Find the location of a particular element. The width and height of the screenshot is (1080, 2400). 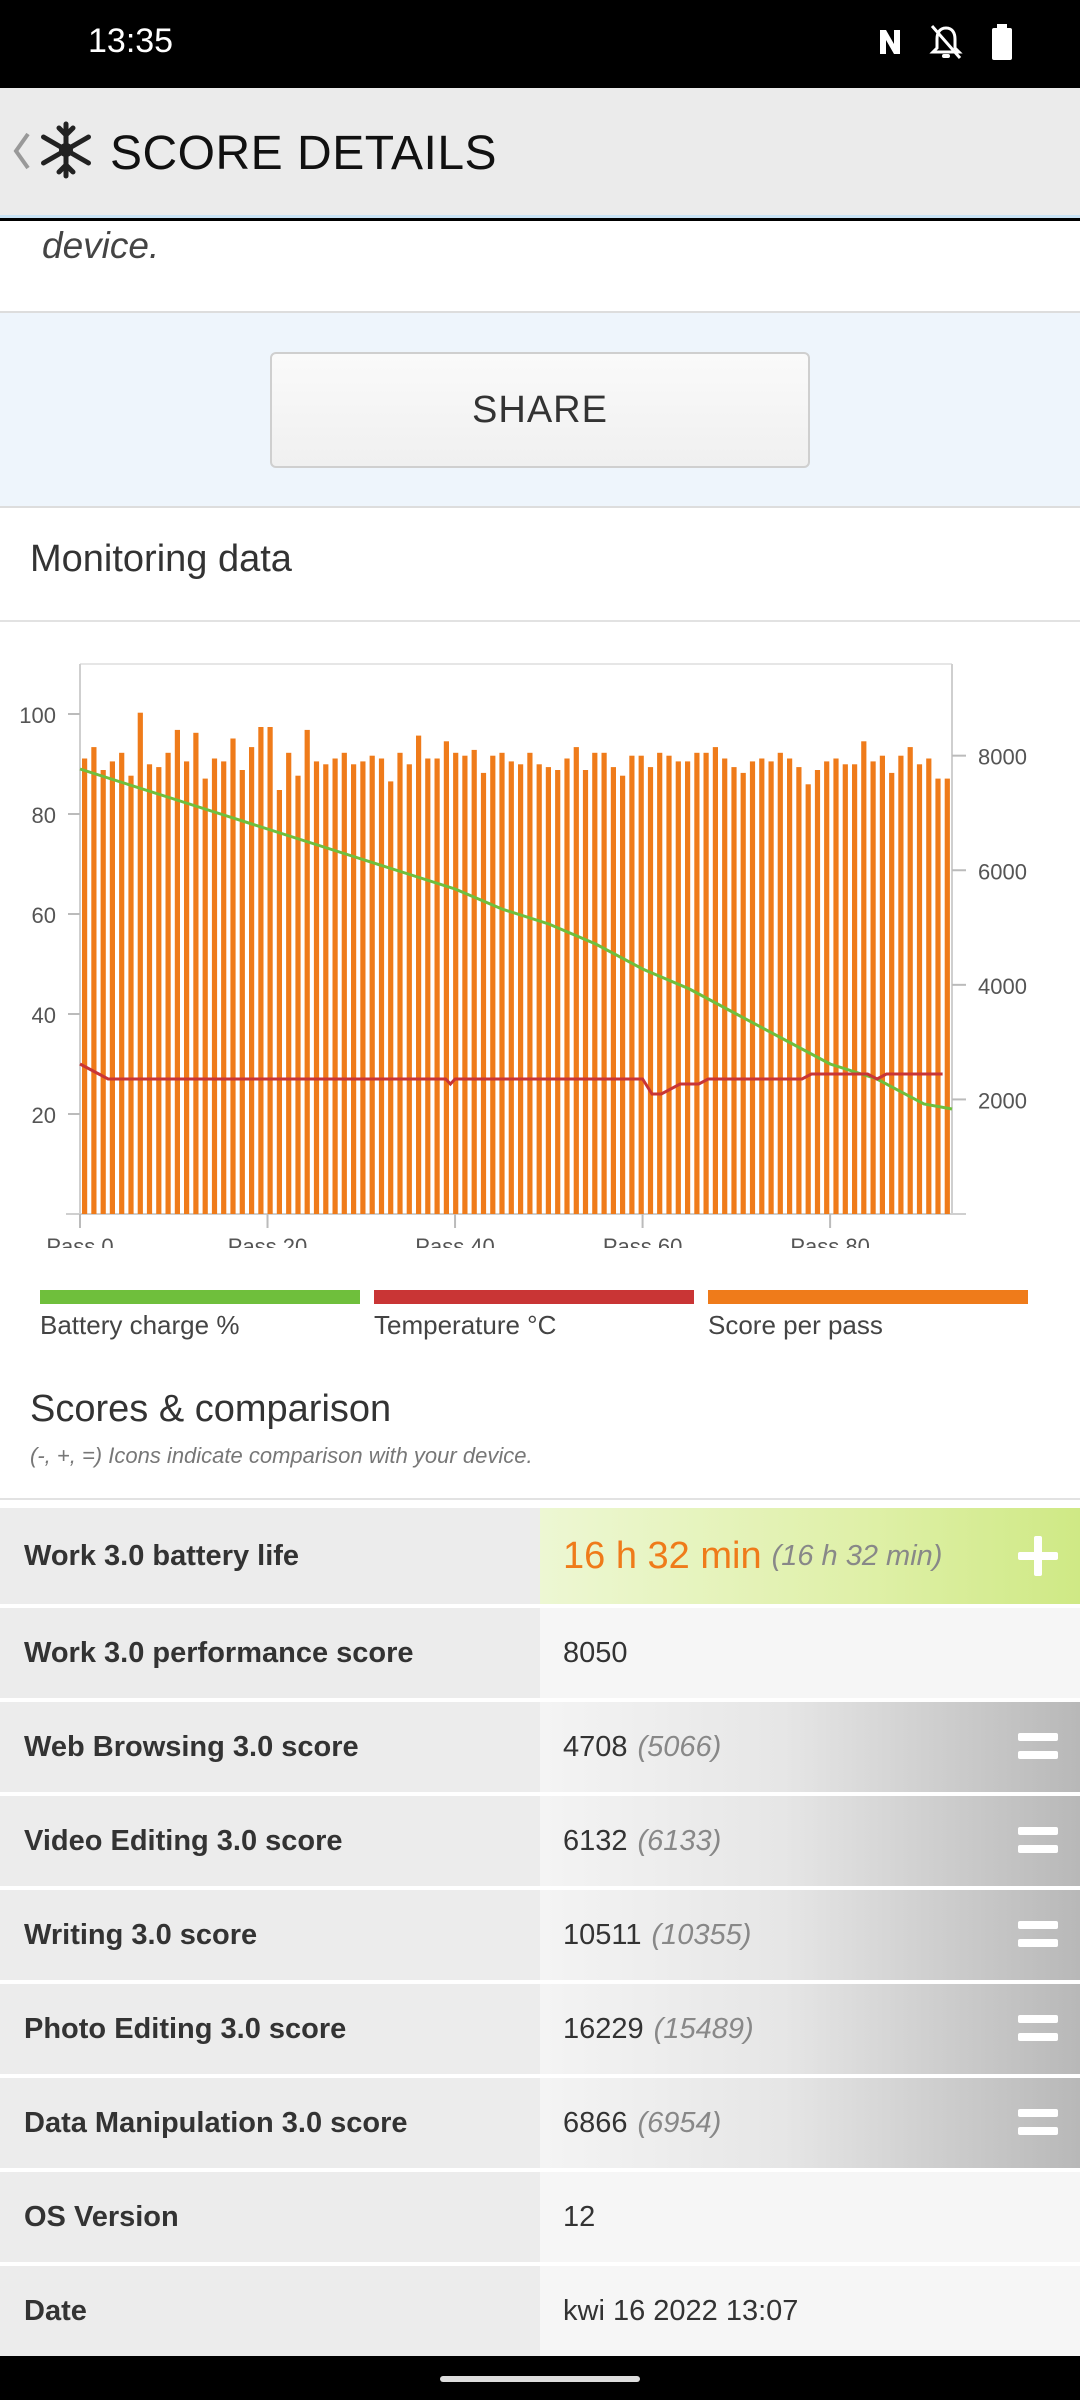

temperature-line is located at coordinates (511, 1079).